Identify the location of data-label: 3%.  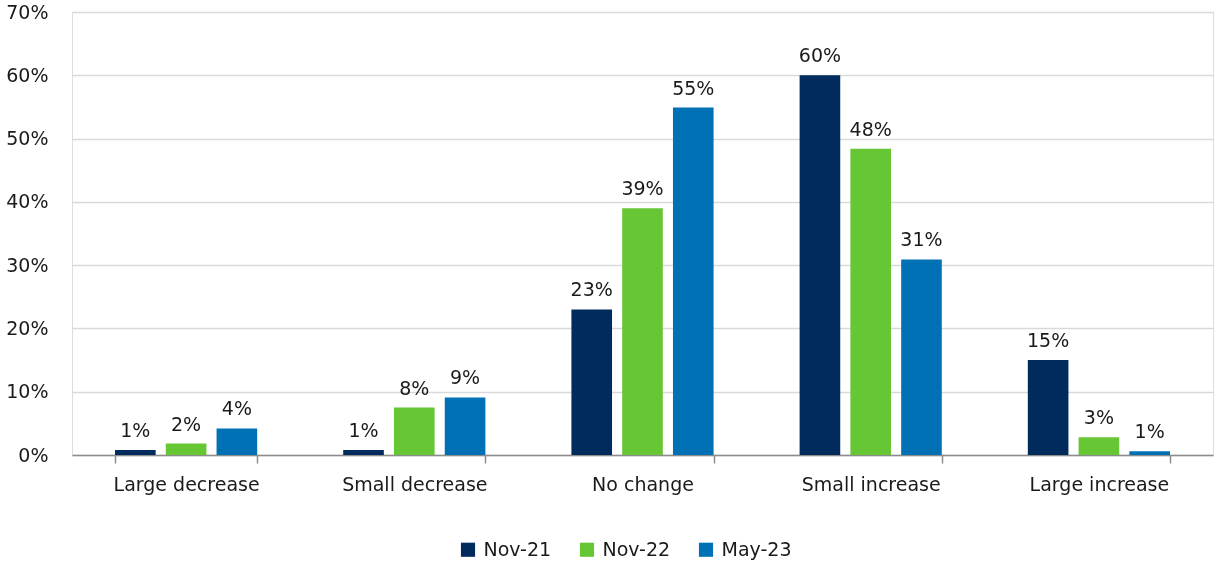
(1098, 417).